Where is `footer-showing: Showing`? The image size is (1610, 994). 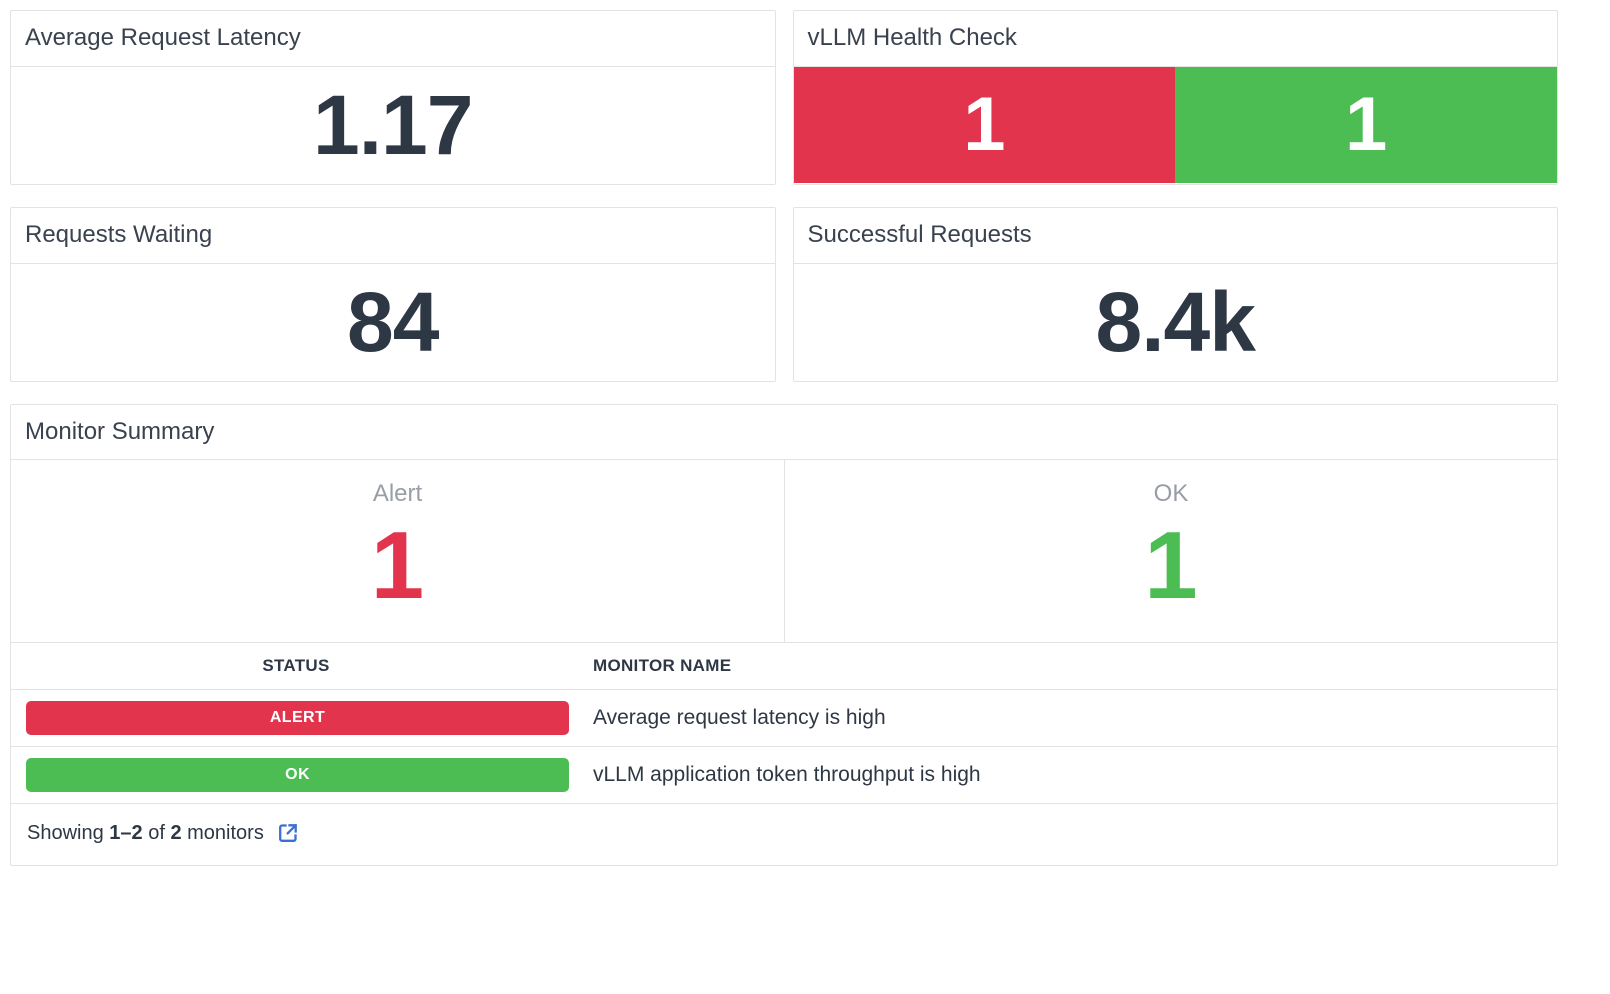
footer-showing: Showing is located at coordinates (68, 832).